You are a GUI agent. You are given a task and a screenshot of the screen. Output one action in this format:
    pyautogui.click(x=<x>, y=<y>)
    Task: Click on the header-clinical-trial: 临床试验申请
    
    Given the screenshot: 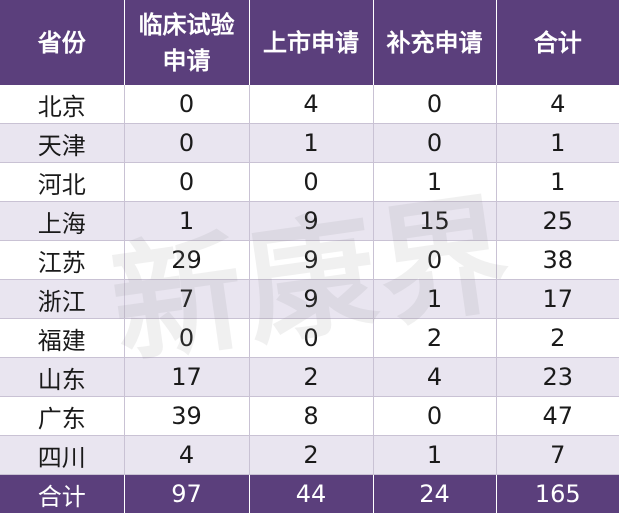 What is the action you would take?
    pyautogui.click(x=187, y=42)
    